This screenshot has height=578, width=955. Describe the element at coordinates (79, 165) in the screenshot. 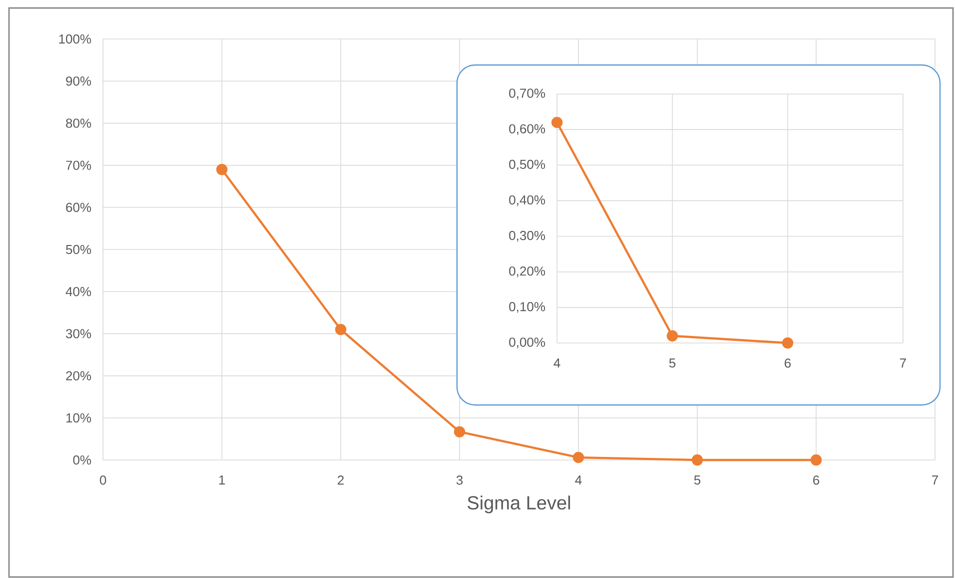

I see `y-tick-label: 70%` at that location.